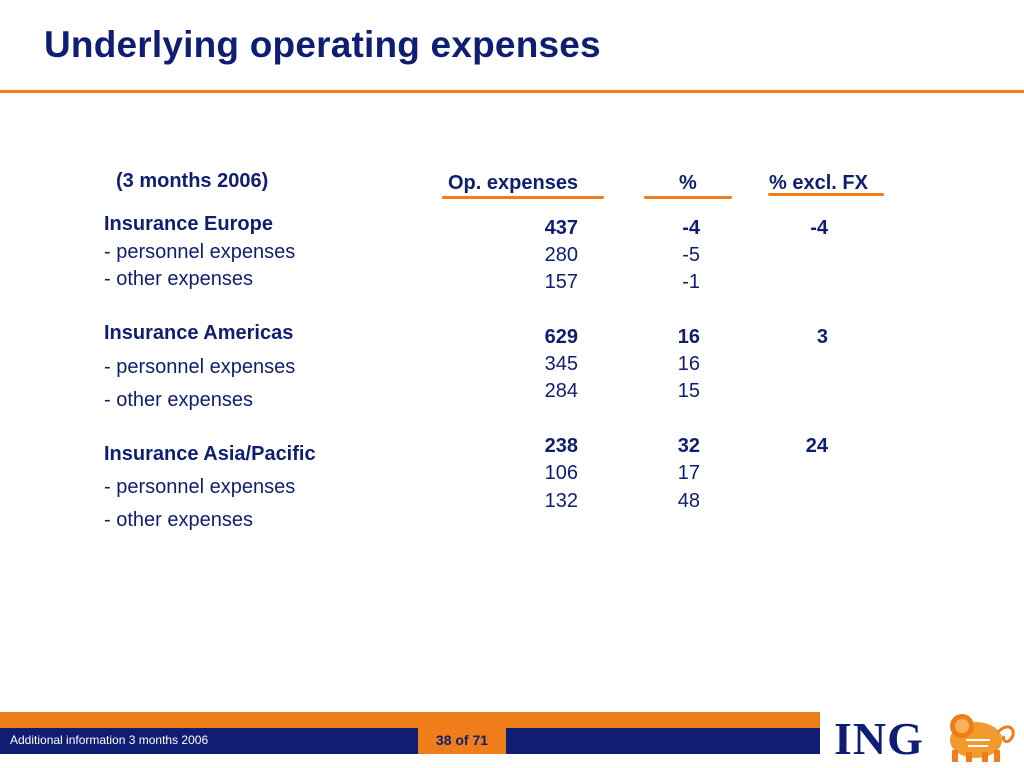 The height and width of the screenshot is (768, 1024). I want to click on column-header-percent-excl-fx: % excl. FX, so click(818, 183).